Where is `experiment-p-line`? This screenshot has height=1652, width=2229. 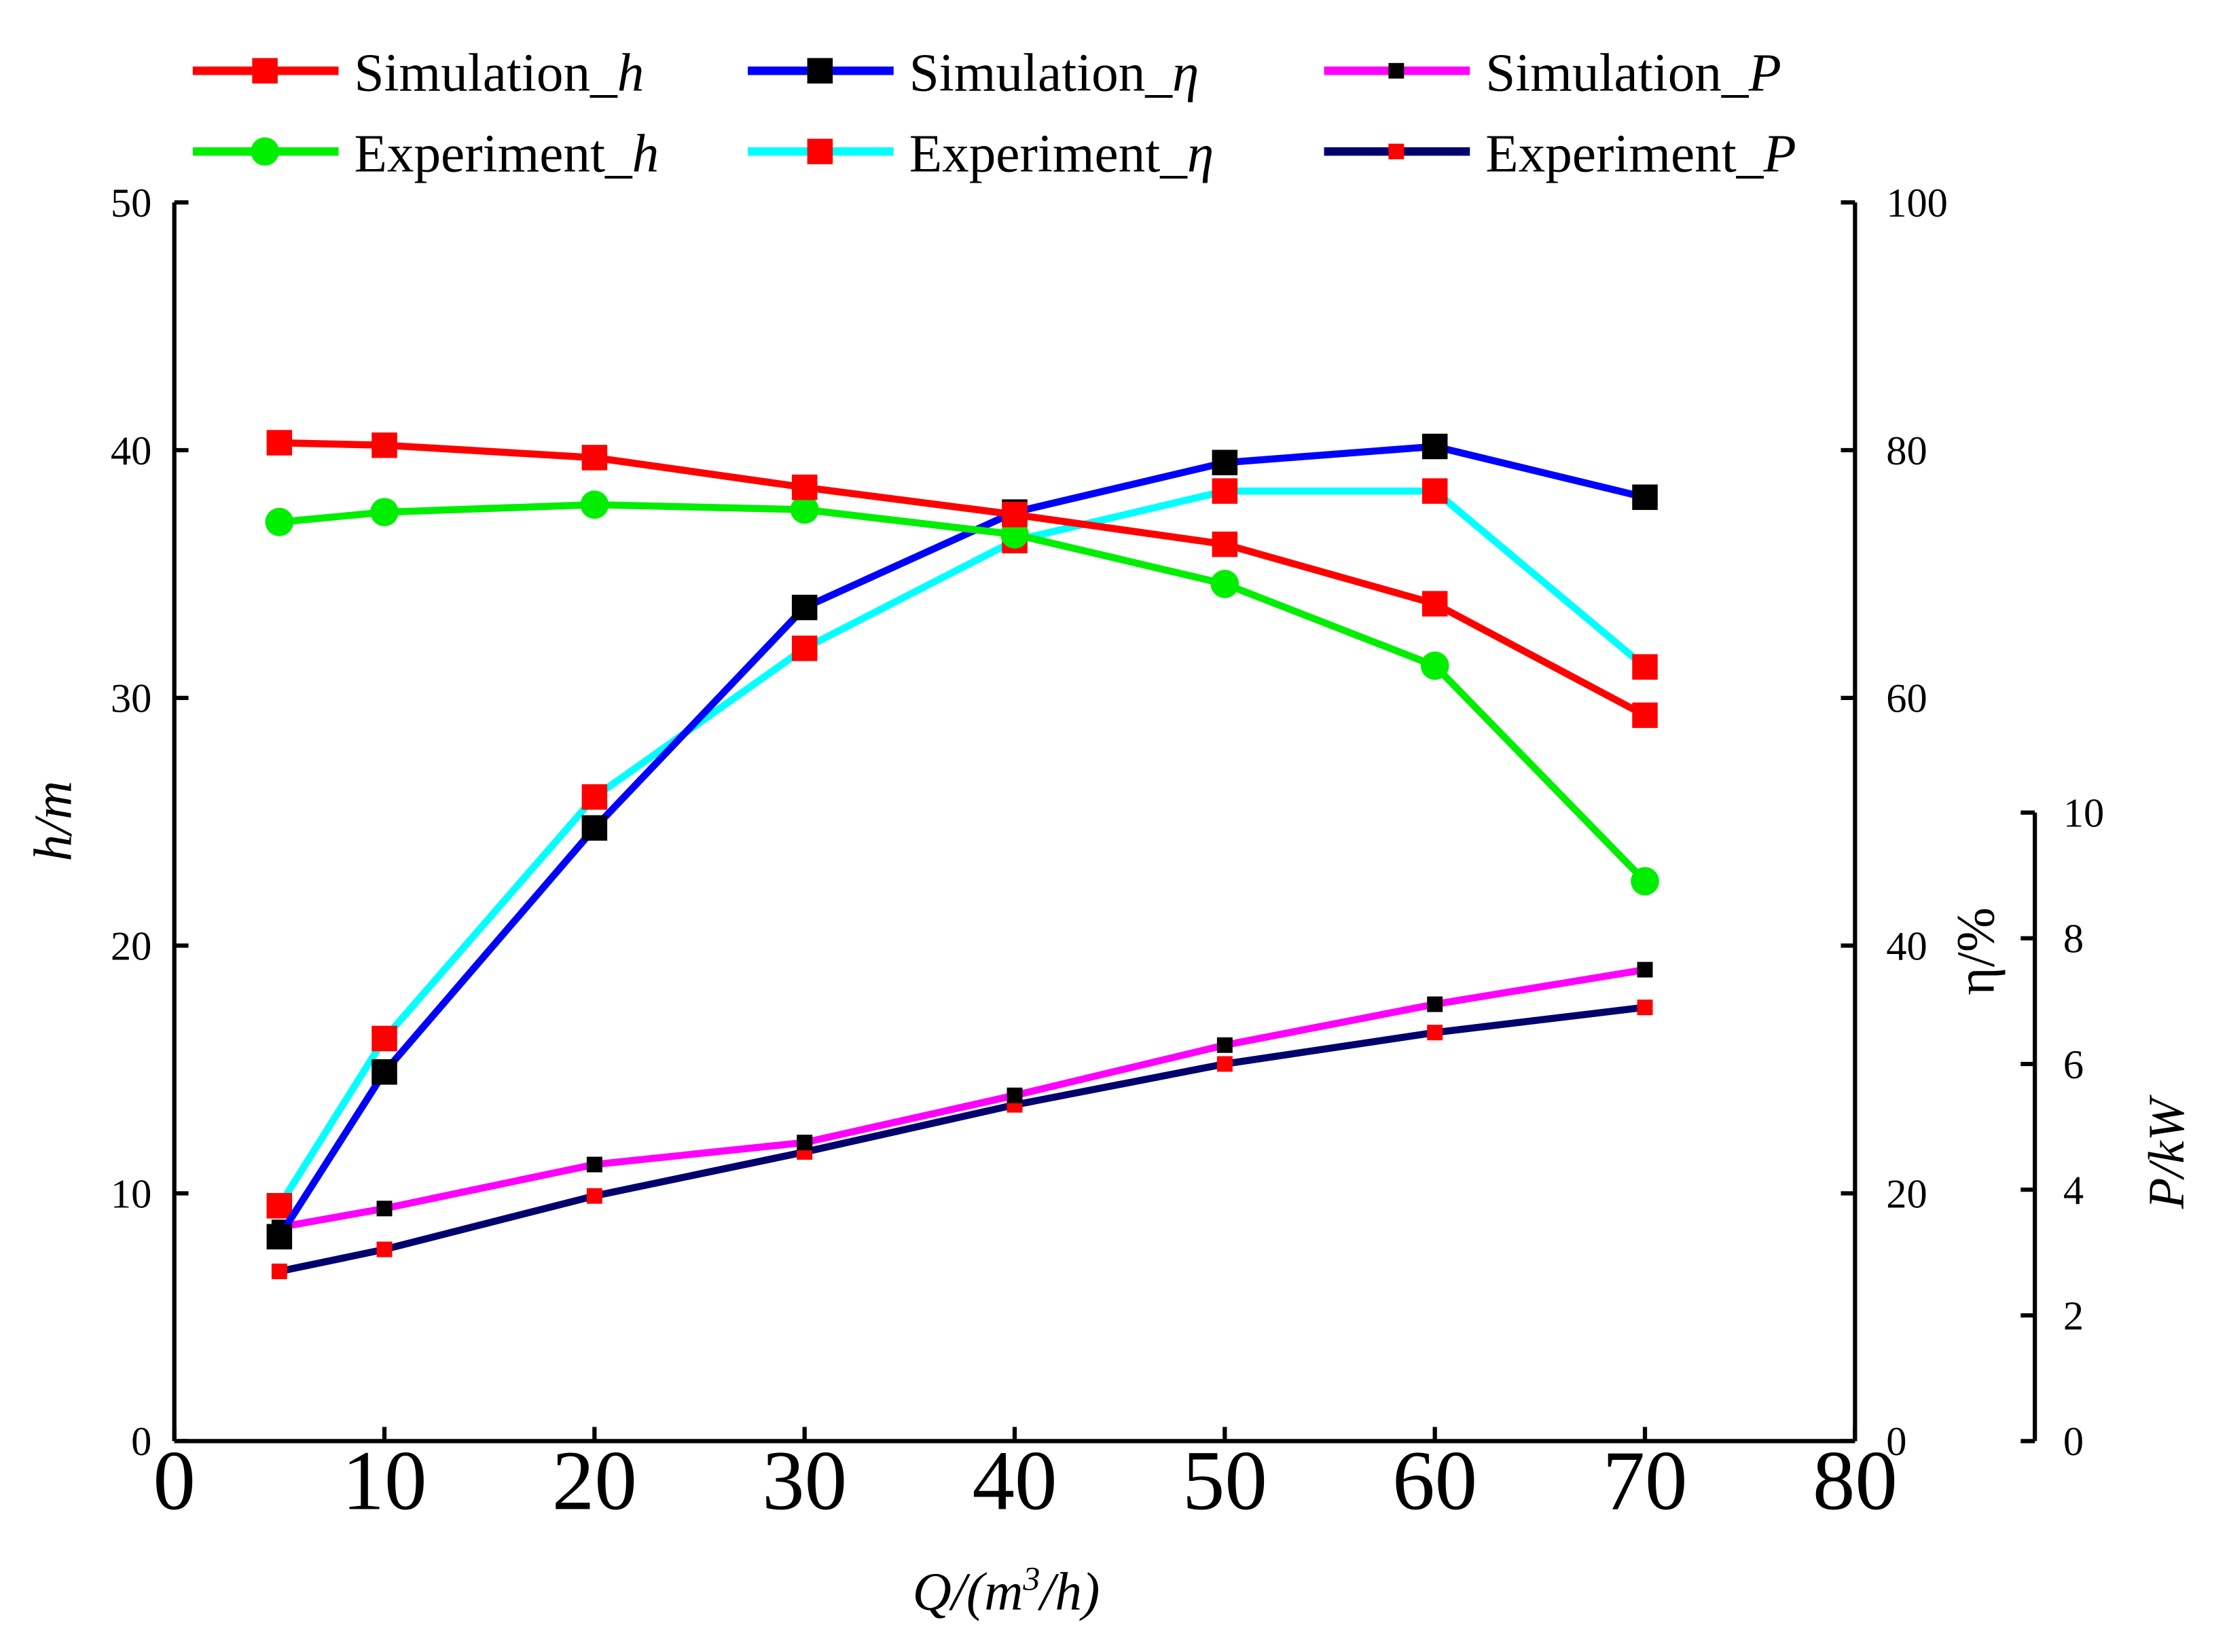 experiment-p-line is located at coordinates (962, 1140).